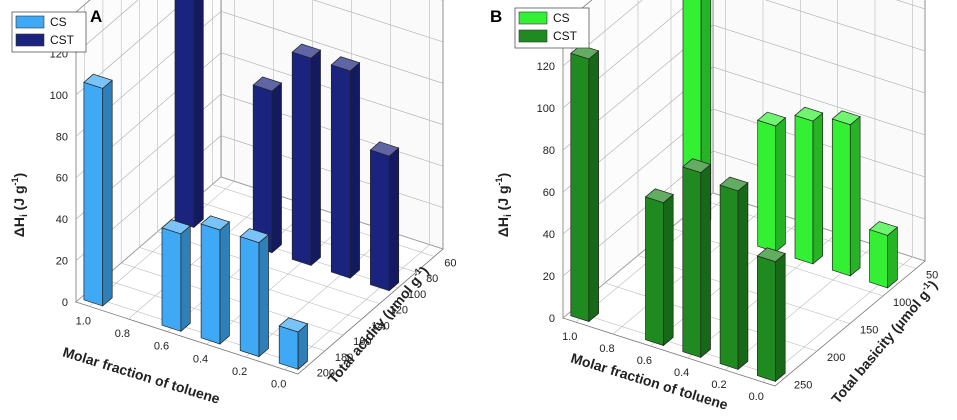 The image size is (957, 420). Describe the element at coordinates (380, 326) in the screenshot. I see `y-tick-label: 140` at that location.